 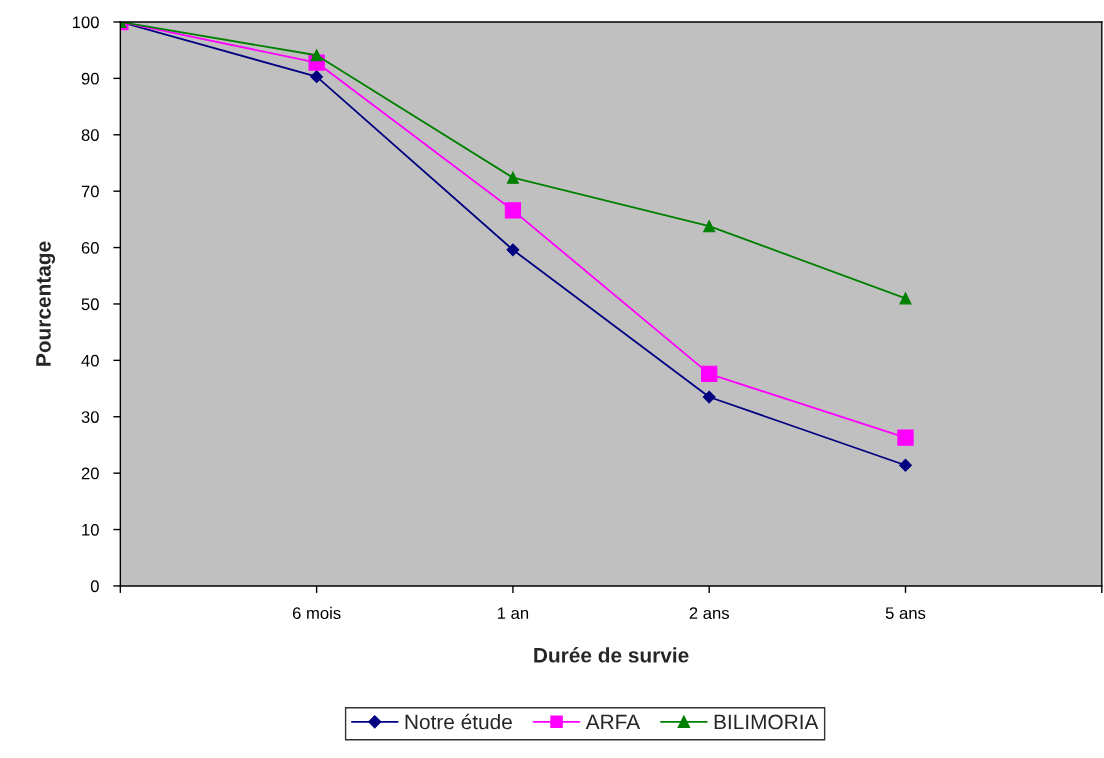 What do you see at coordinates (90, 304) in the screenshot?
I see `y-tick-label: 50` at bounding box center [90, 304].